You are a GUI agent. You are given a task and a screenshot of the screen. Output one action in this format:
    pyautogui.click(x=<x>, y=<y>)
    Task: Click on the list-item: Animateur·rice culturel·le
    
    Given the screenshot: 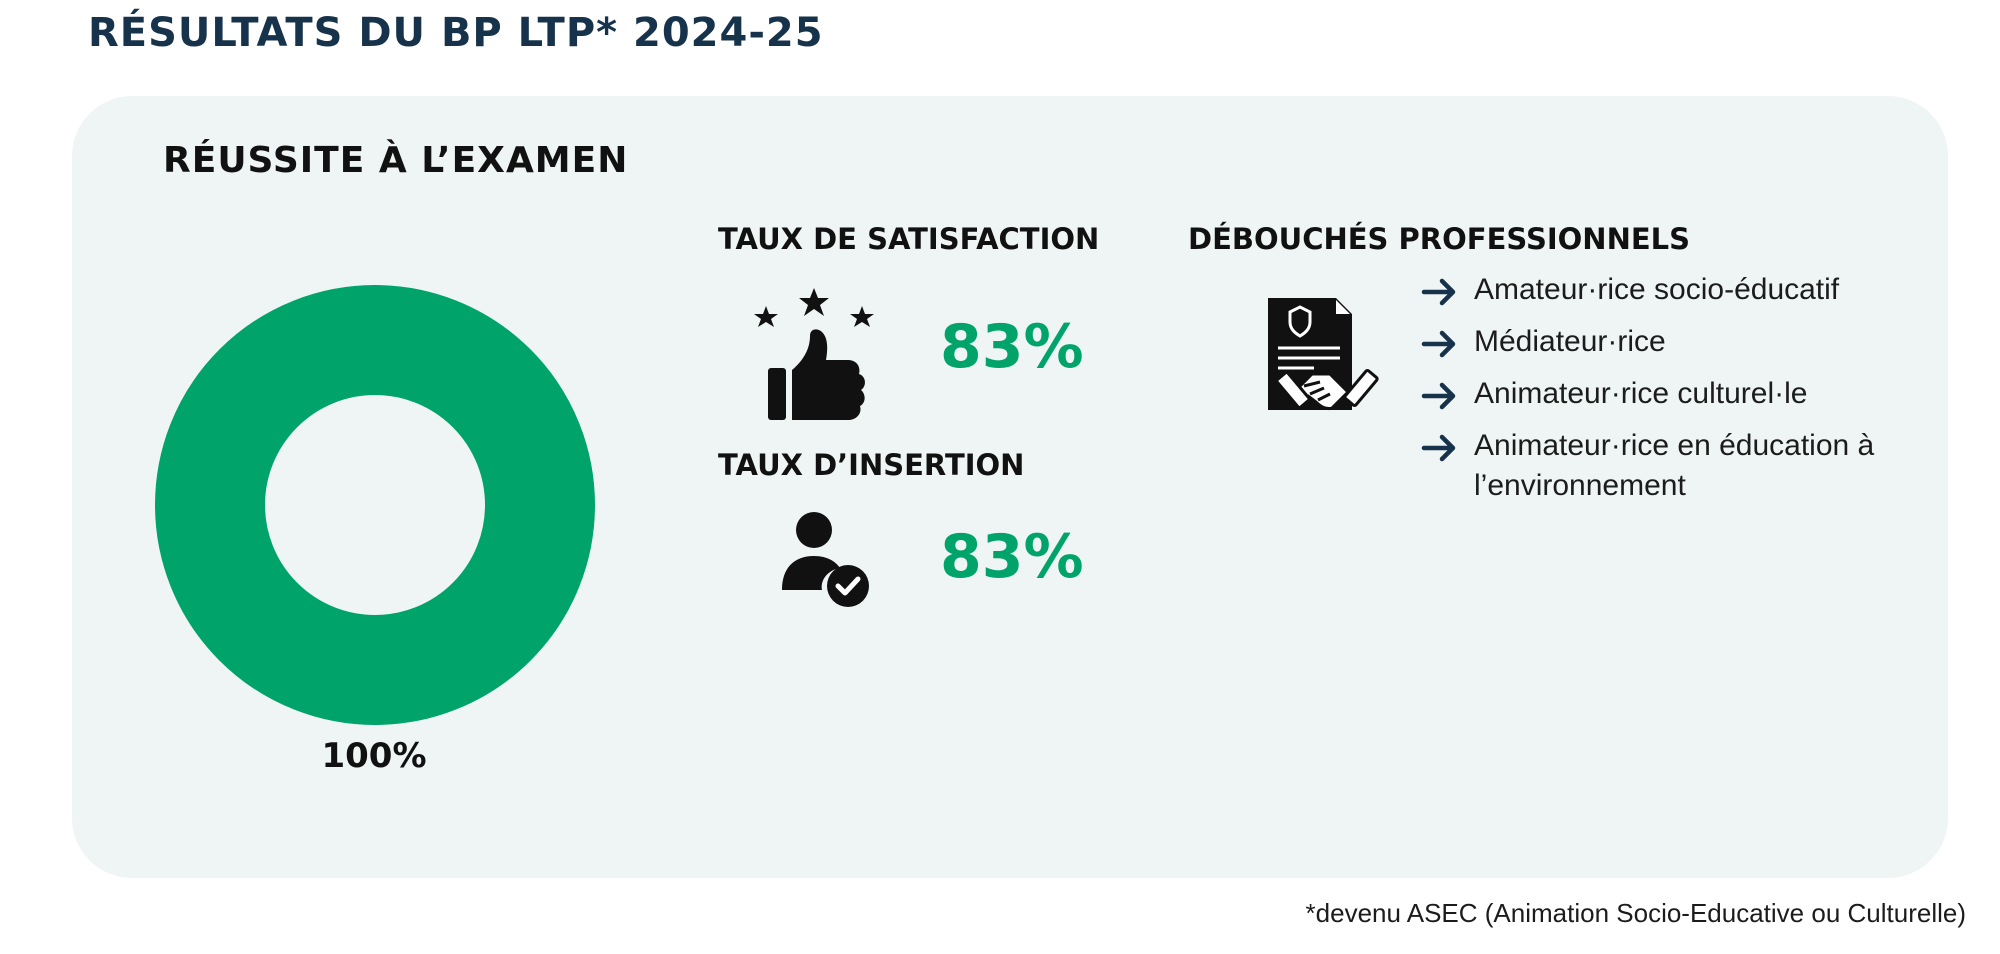 What is the action you would take?
    pyautogui.click(x=1667, y=395)
    